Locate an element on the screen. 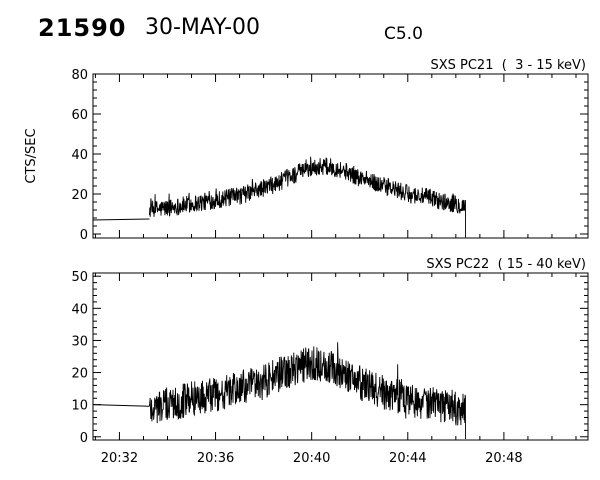 This screenshot has height=480, width=600. goes-class: C5.0 is located at coordinates (403, 34).